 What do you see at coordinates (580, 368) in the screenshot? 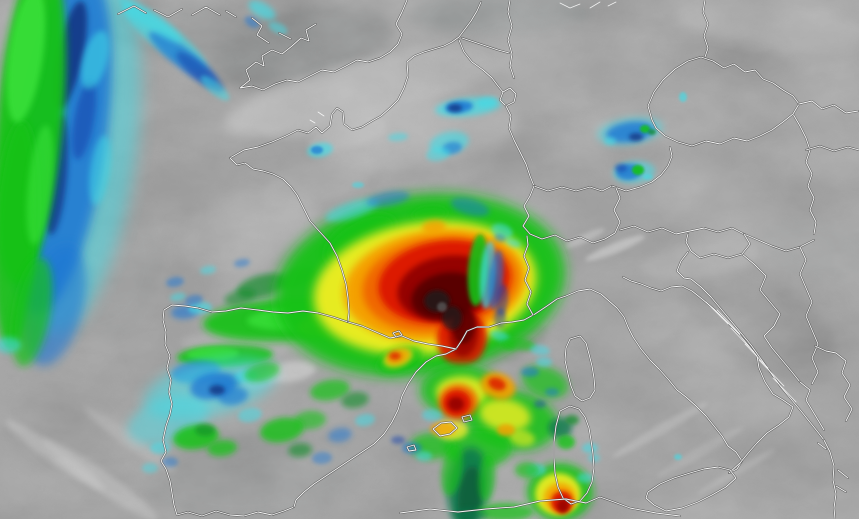
I see `corsica` at bounding box center [580, 368].